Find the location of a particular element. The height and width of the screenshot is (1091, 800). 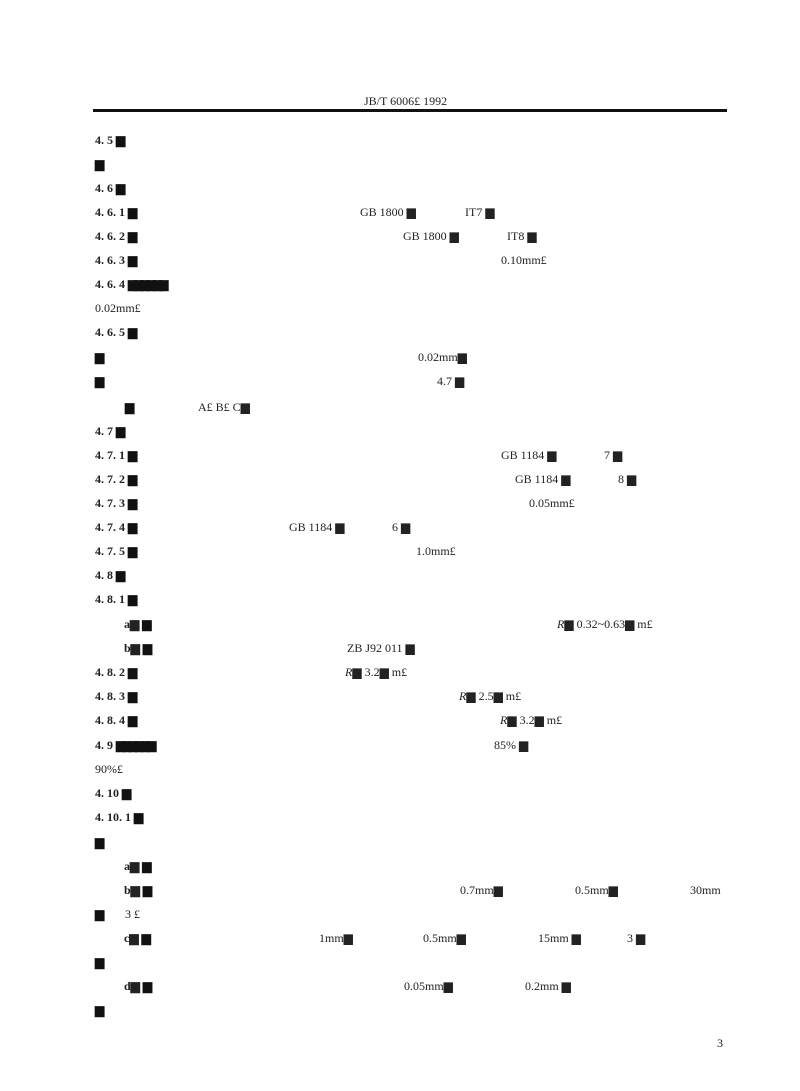

text: IT8 ▆ is located at coordinates (522, 236).